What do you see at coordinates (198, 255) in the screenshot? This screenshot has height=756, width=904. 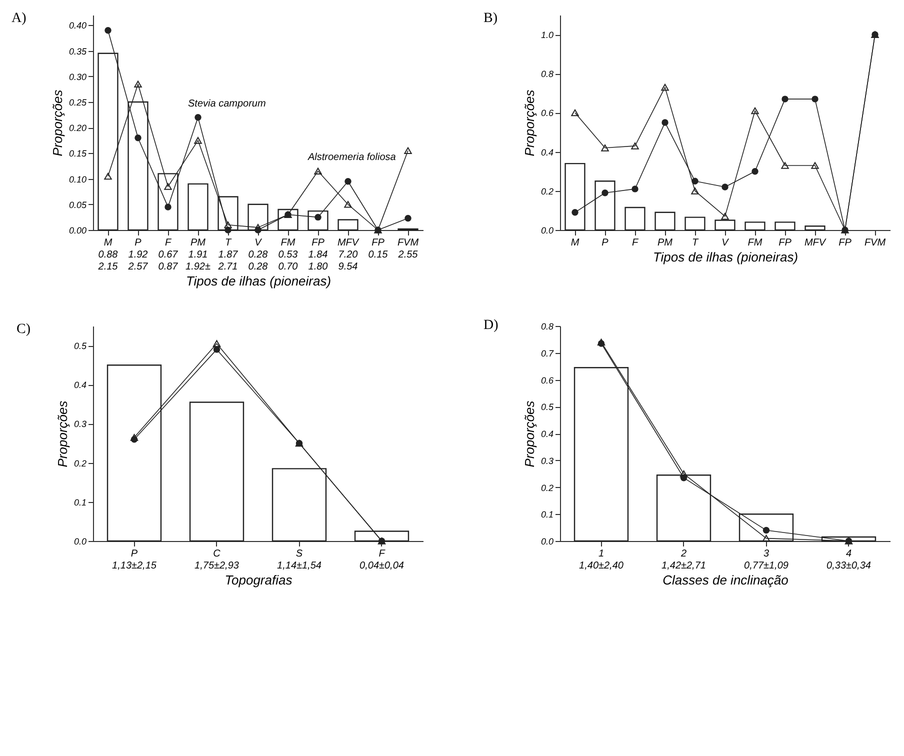 I see `x-tick-label: PM 1.91 1.92±` at bounding box center [198, 255].